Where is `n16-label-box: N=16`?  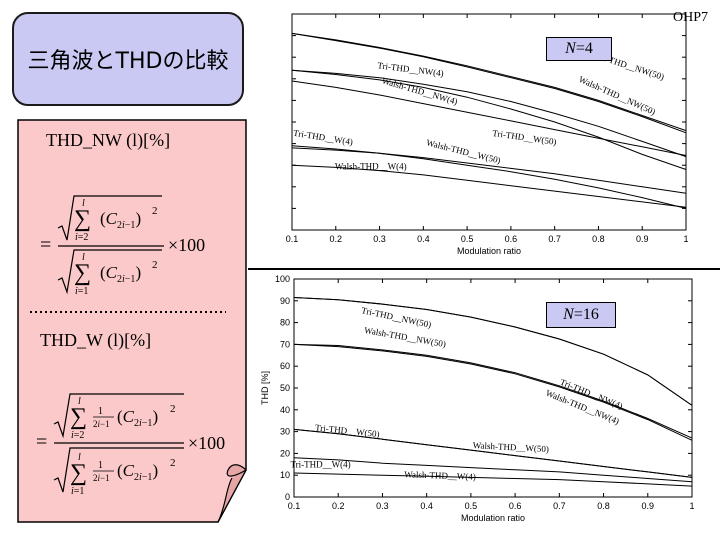 n16-label-box: N=16 is located at coordinates (581, 315).